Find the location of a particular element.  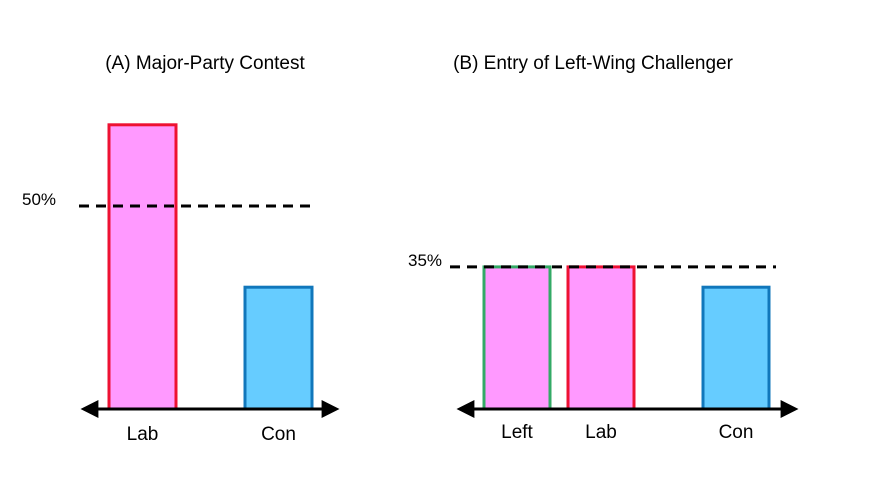

panel-b-tick-label-left: Left is located at coordinates (517, 432).